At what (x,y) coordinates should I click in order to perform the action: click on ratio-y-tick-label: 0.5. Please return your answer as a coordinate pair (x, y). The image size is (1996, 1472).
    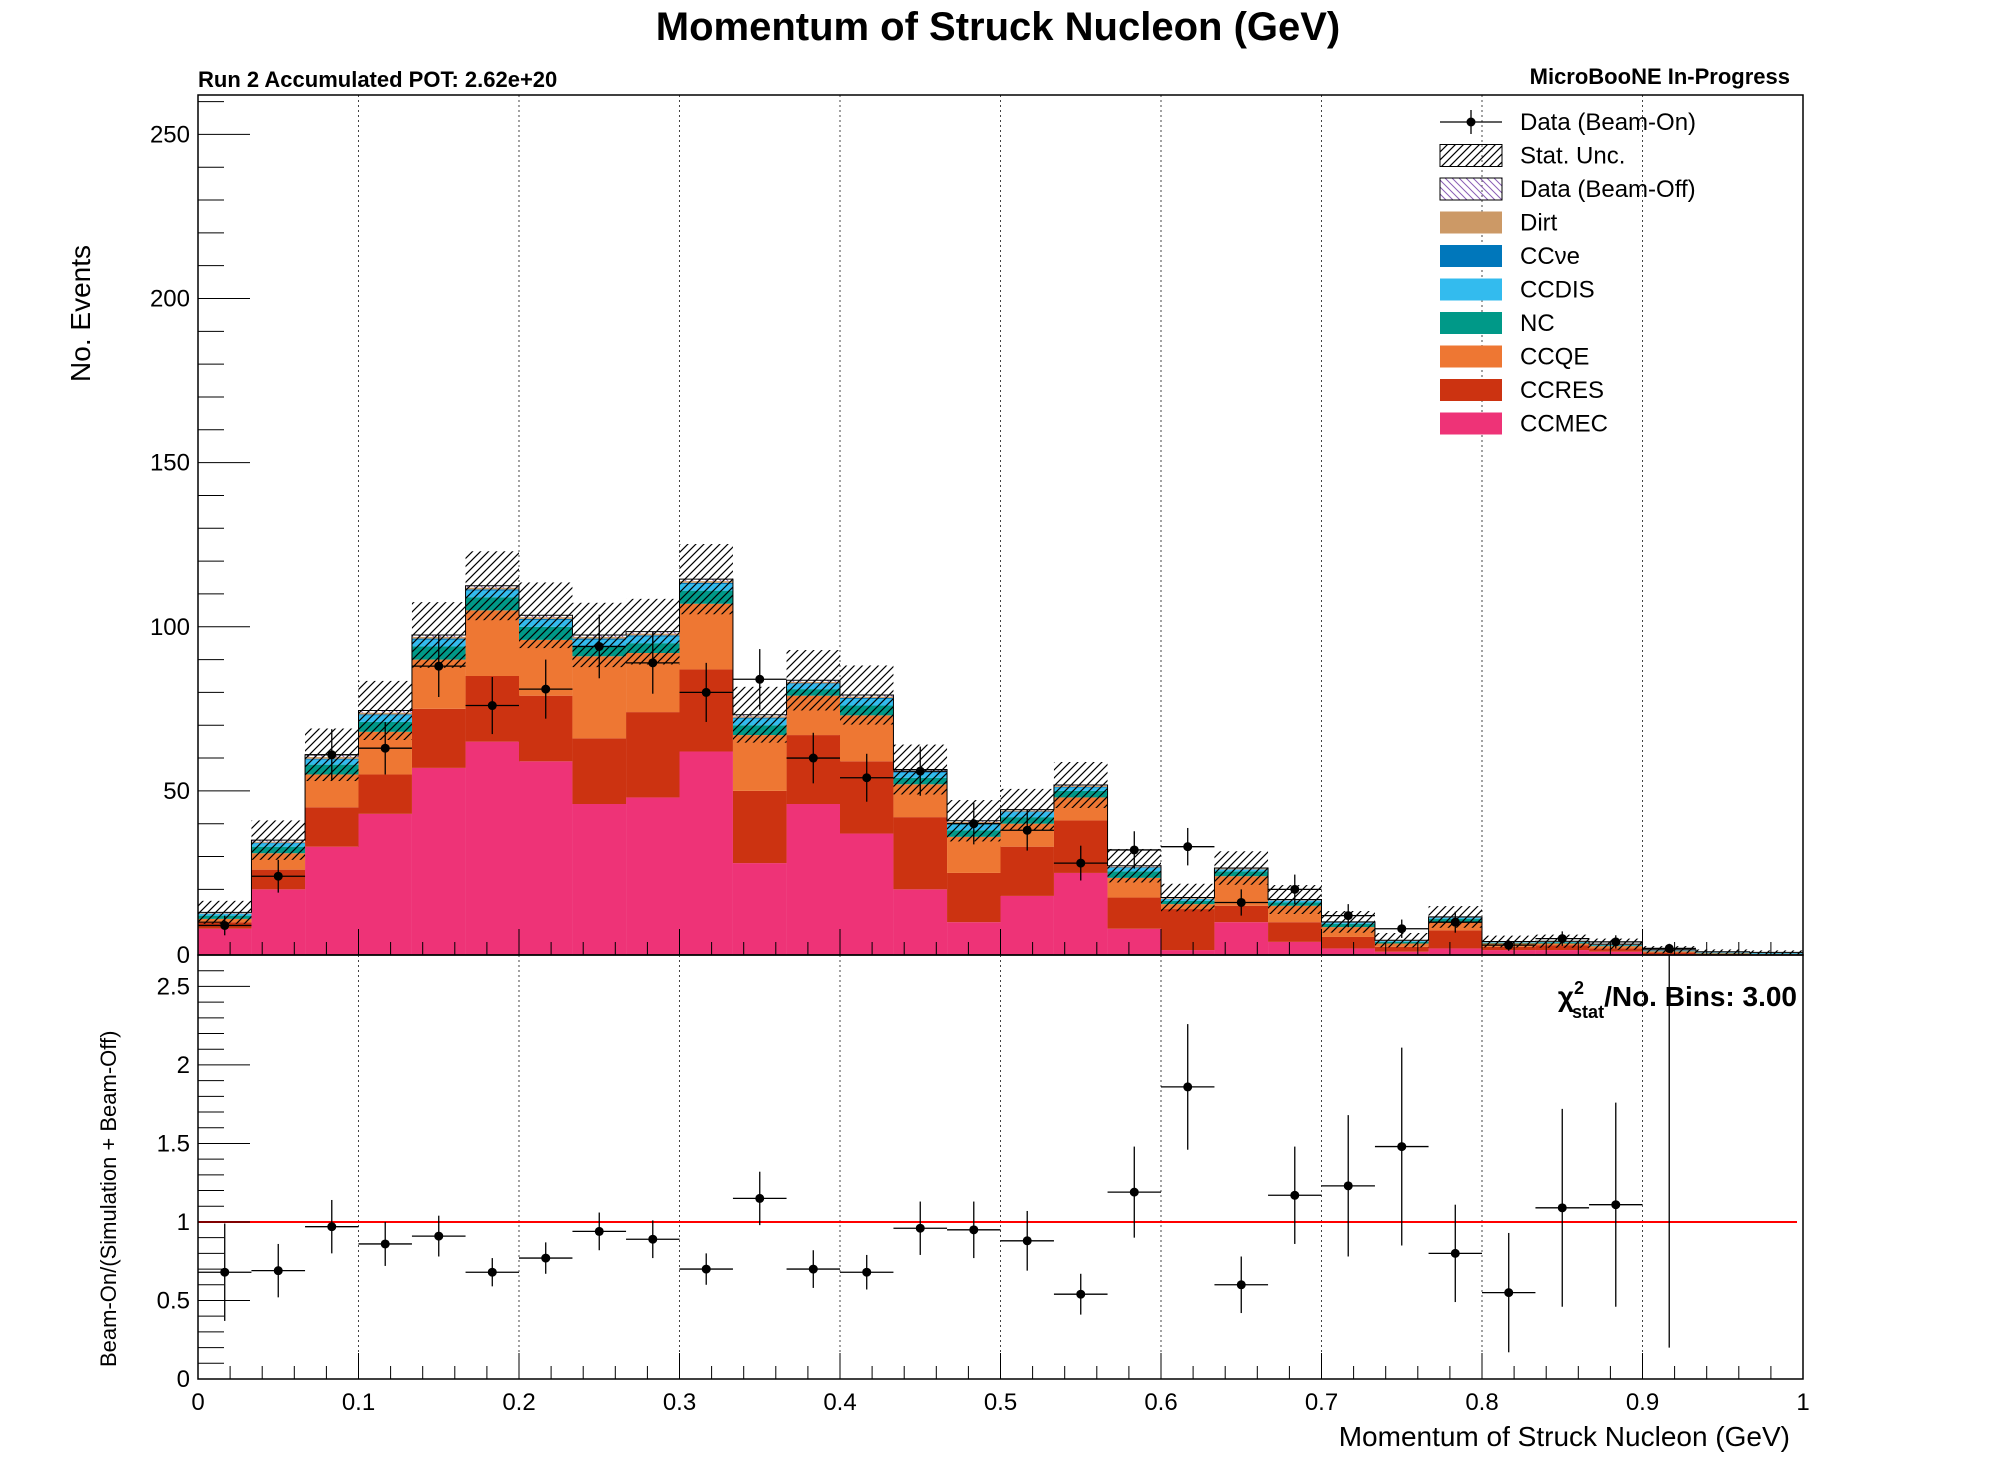
    Looking at the image, I should click on (173, 1300).